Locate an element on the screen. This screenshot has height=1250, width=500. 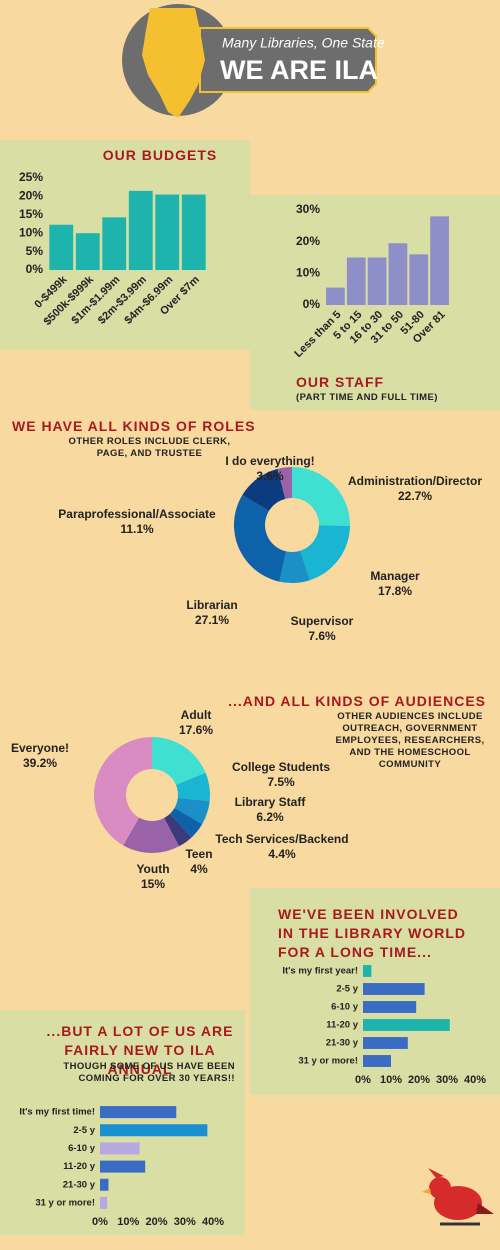
y-tick-label: 30% is located at coordinates (308, 209).